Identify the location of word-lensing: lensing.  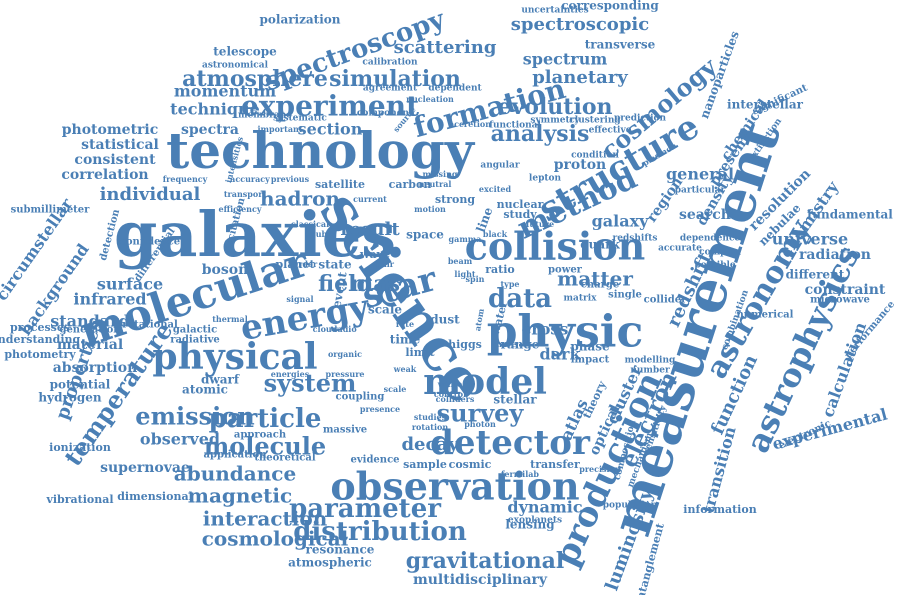
(530, 525).